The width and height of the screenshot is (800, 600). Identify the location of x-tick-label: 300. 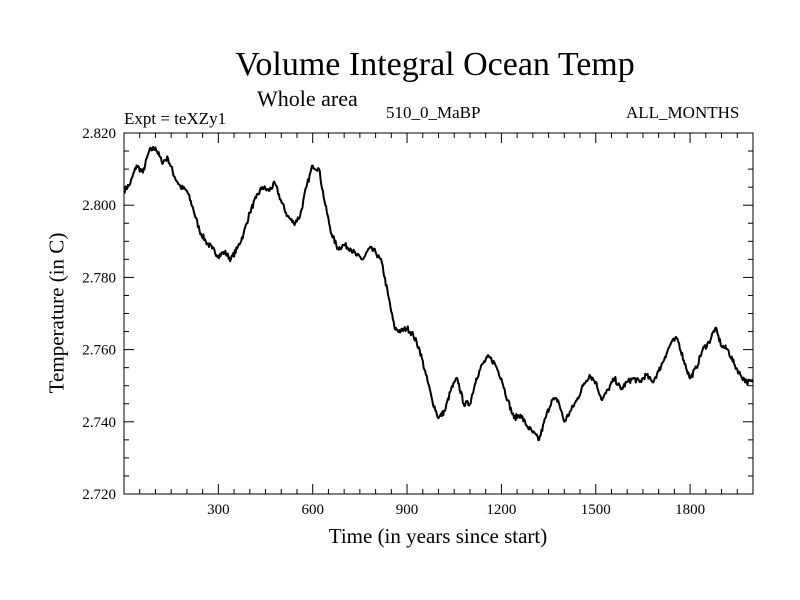
(218, 510).